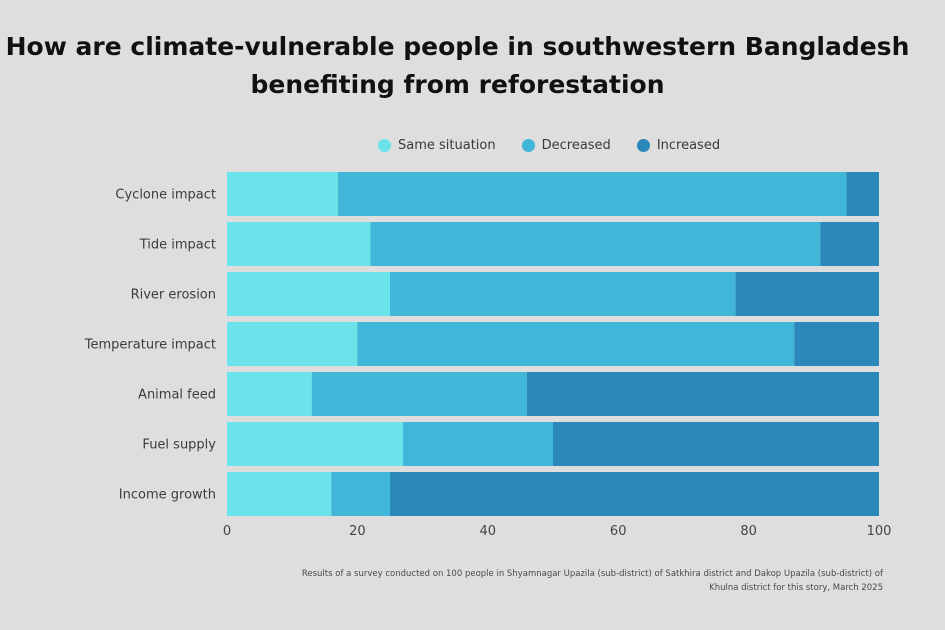 This screenshot has height=630, width=945. I want to click on bar-temperature-impact-same-situation, so click(292, 344).